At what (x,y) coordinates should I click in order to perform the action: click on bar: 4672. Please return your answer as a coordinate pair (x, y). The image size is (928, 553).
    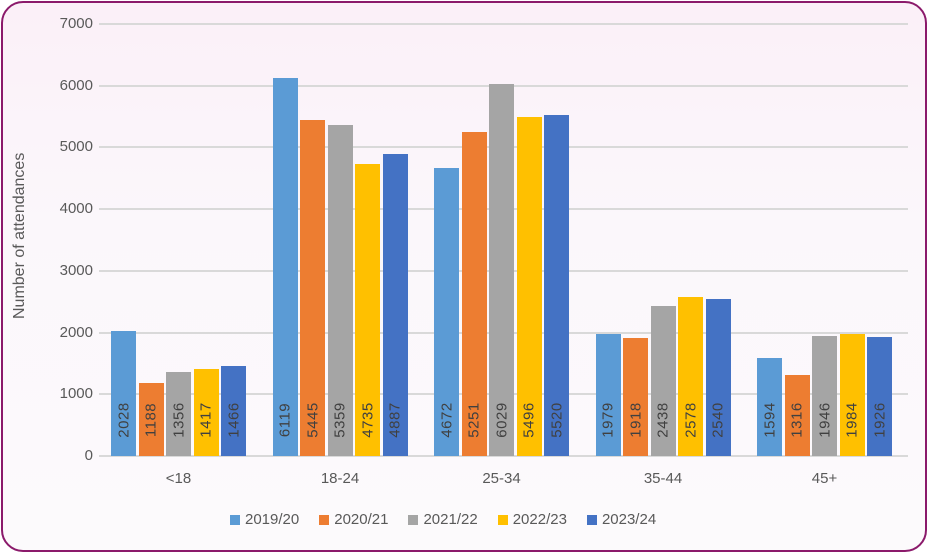
    Looking at the image, I should click on (446, 311).